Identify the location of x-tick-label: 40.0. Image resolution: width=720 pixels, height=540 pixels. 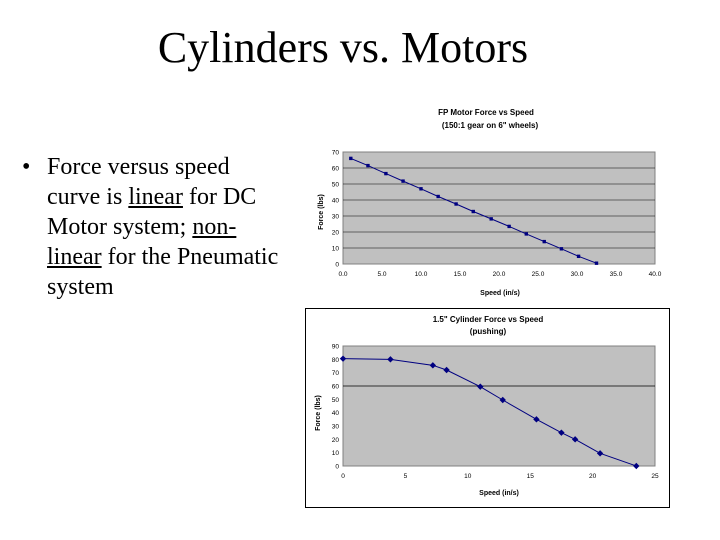
(655, 274).